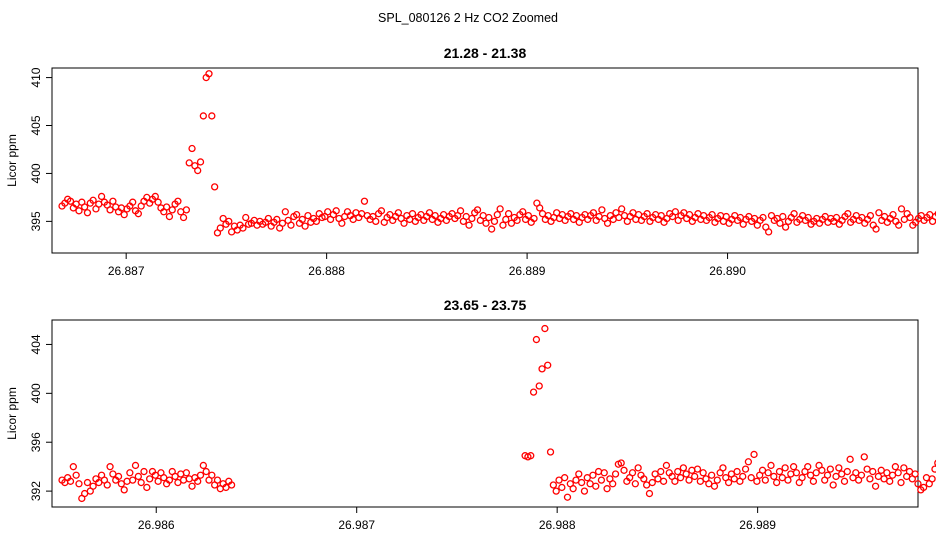 This screenshot has width=936, height=540. Describe the element at coordinates (36, 491) in the screenshot. I see `y-tick-label: 392` at that location.